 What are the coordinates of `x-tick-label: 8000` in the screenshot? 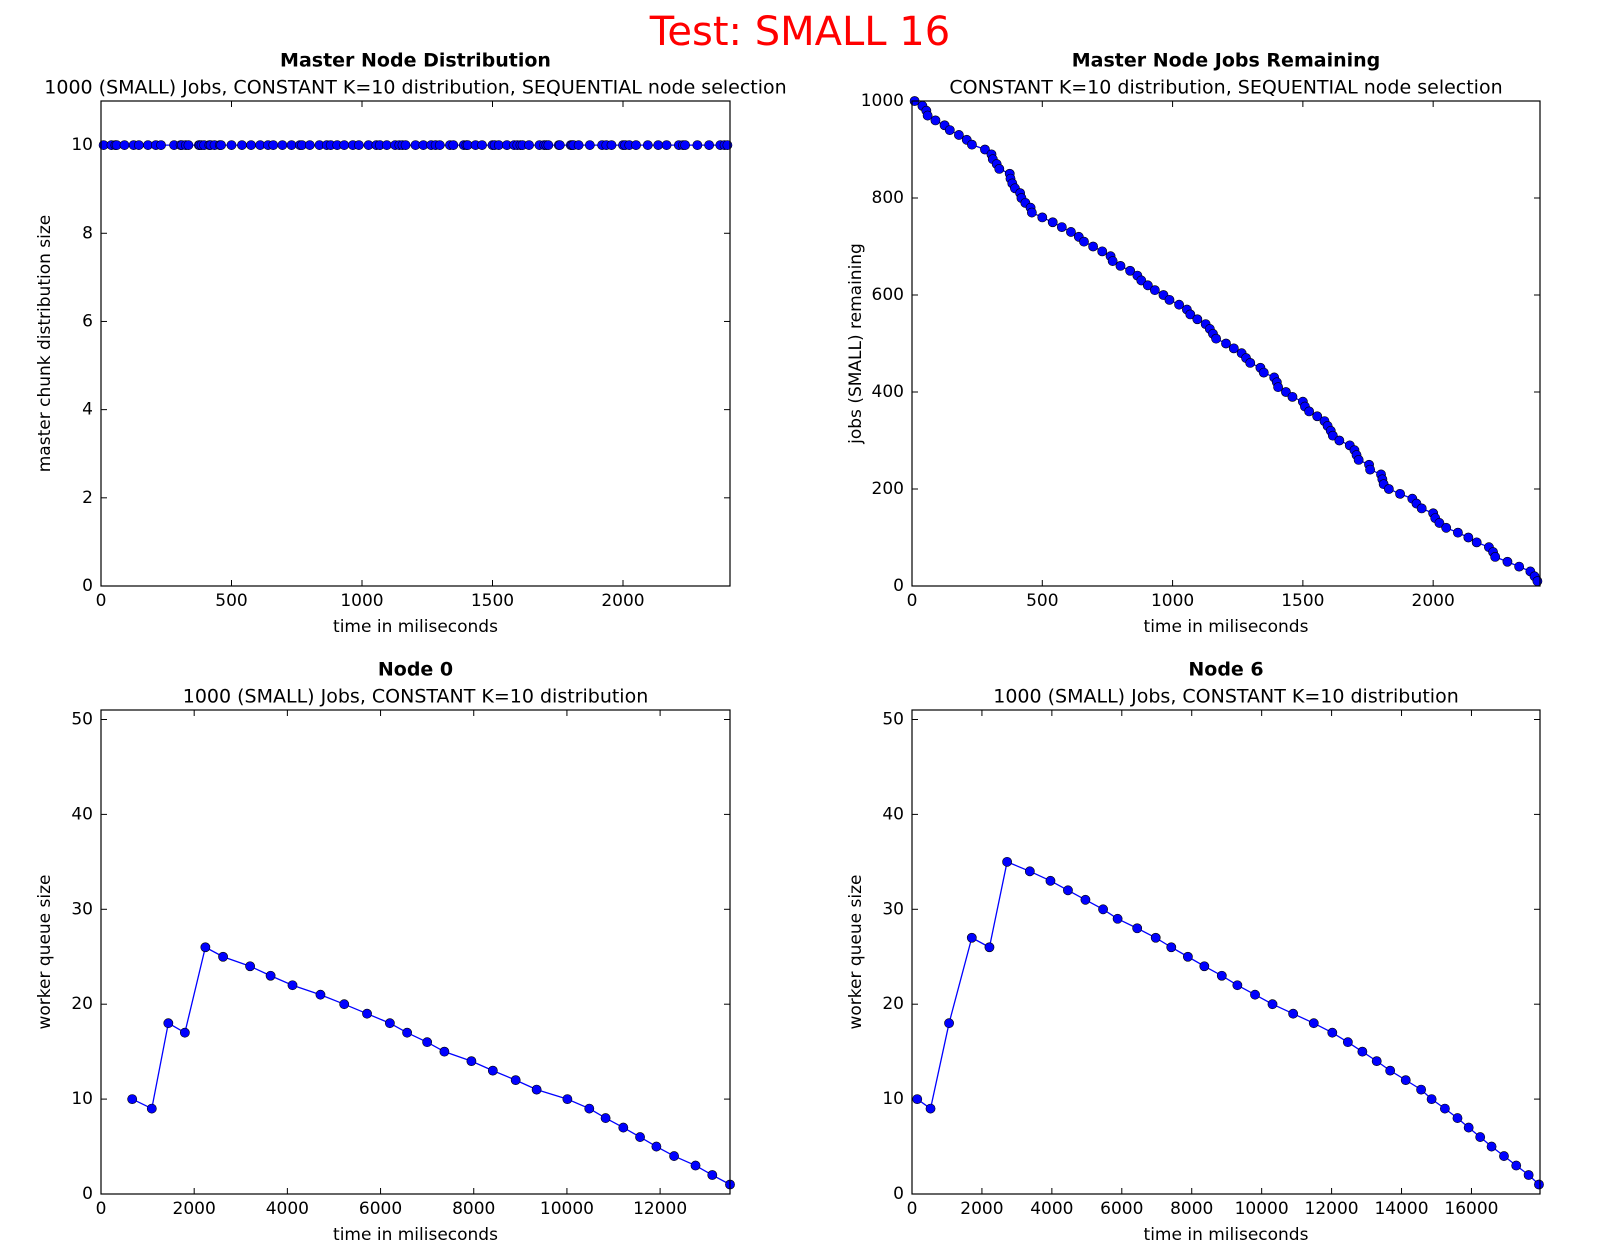 It's located at (1191, 1209).